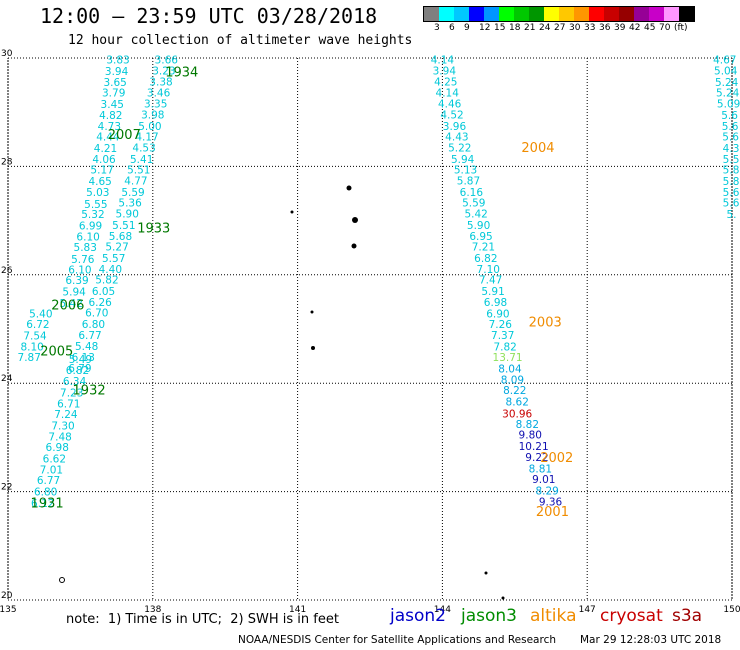 This screenshot has height=650, width=740. I want to click on wave-height-value: 3.46, so click(159, 94).